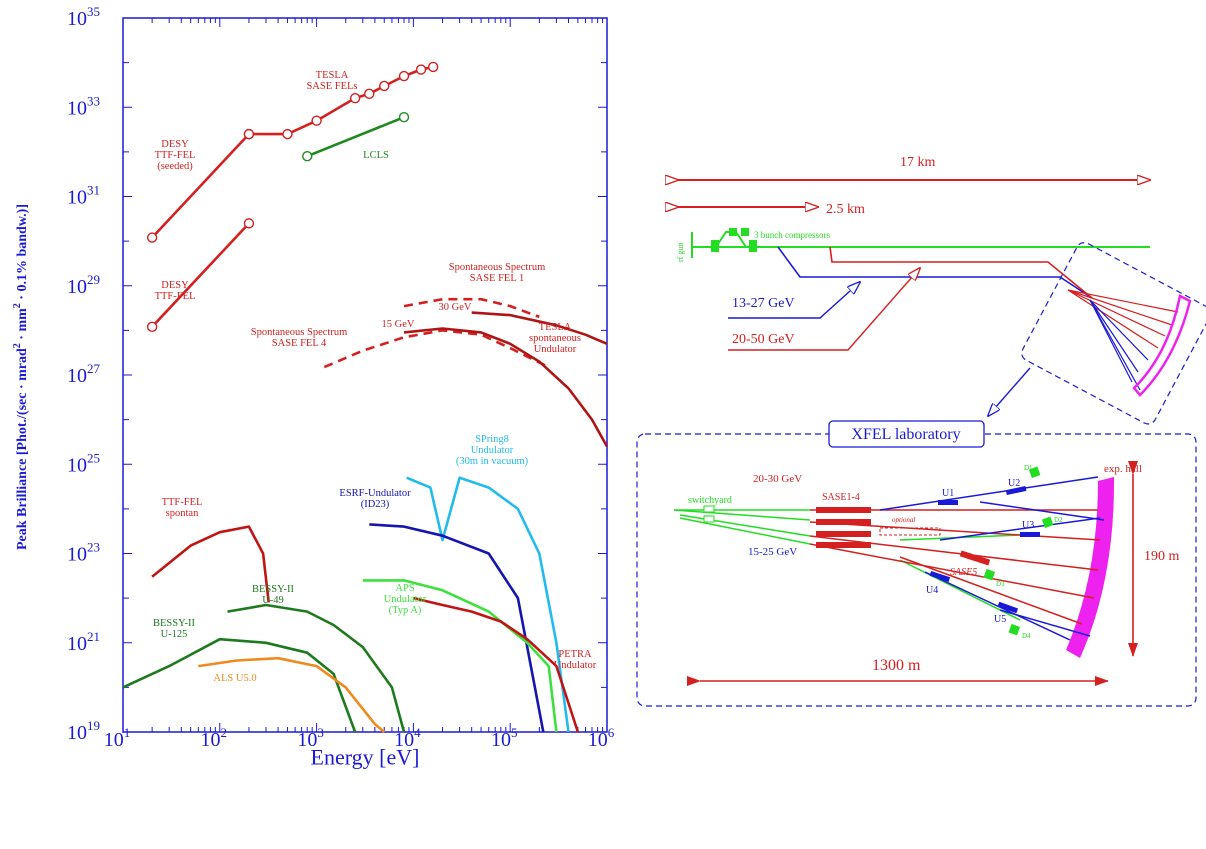  Describe the element at coordinates (918, 162) in the screenshot. I see `dist-17km-label: 17 km` at that location.